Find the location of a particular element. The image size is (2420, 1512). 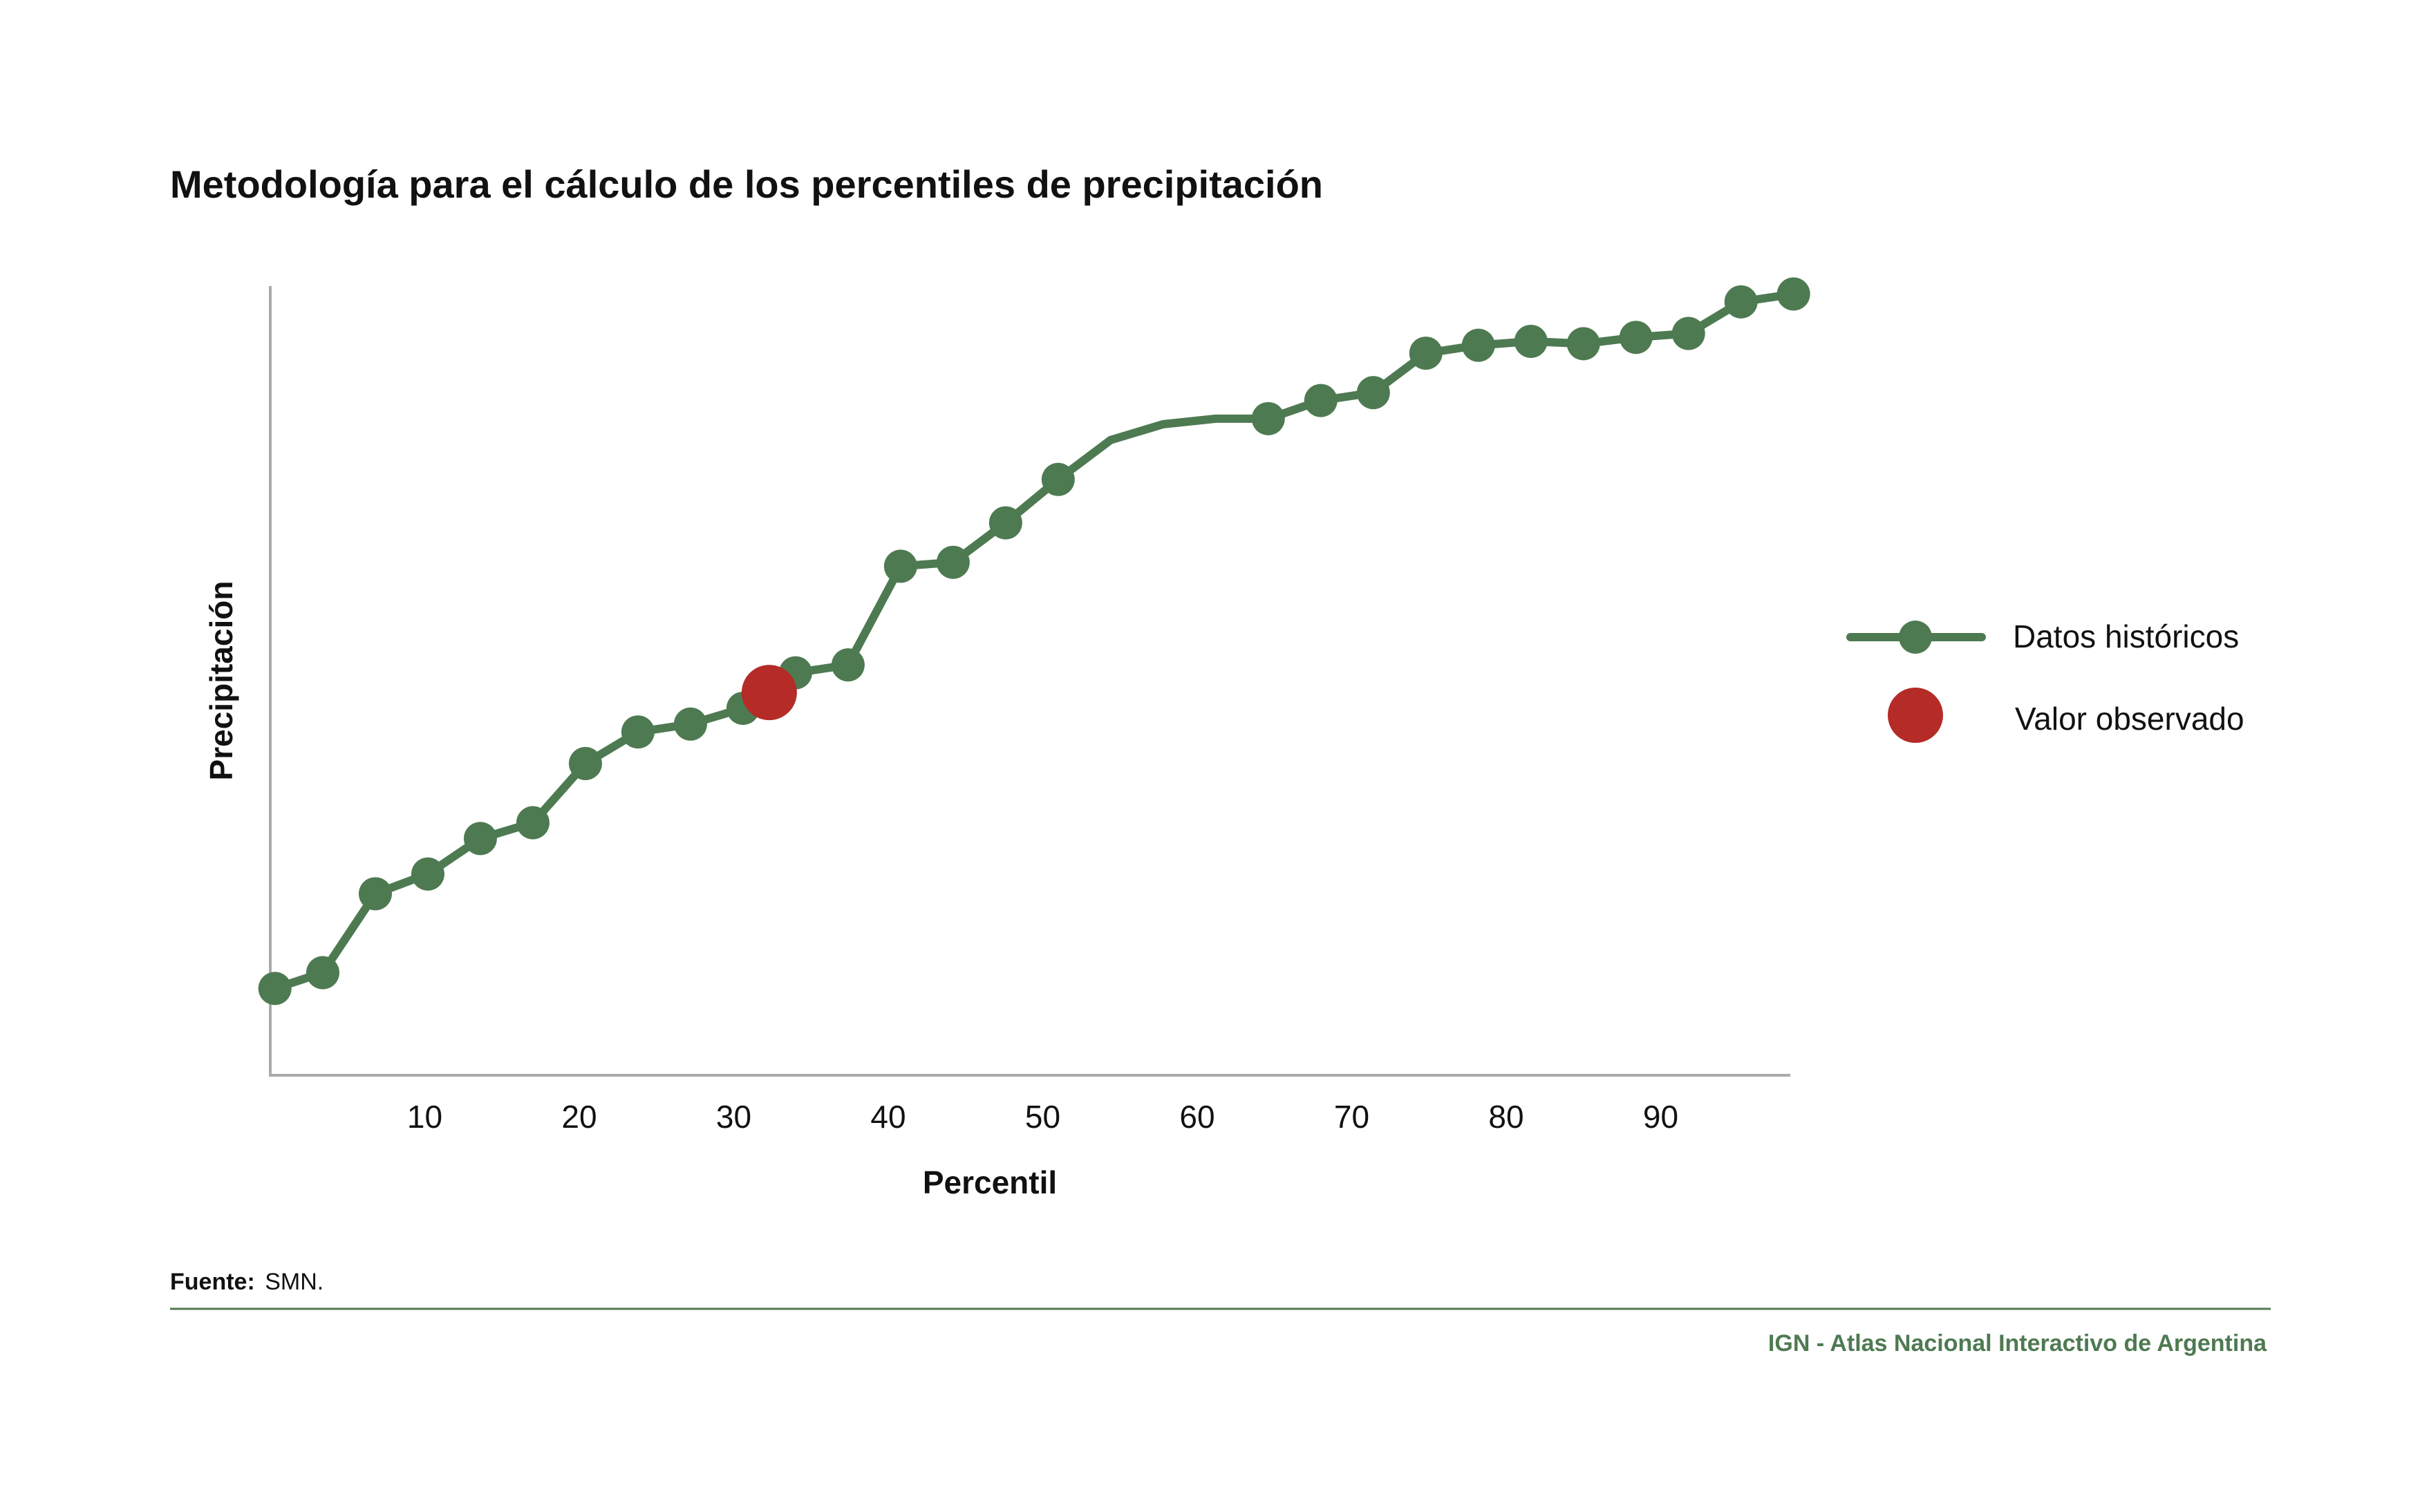

x-tick-label: 50 is located at coordinates (1042, 1117).